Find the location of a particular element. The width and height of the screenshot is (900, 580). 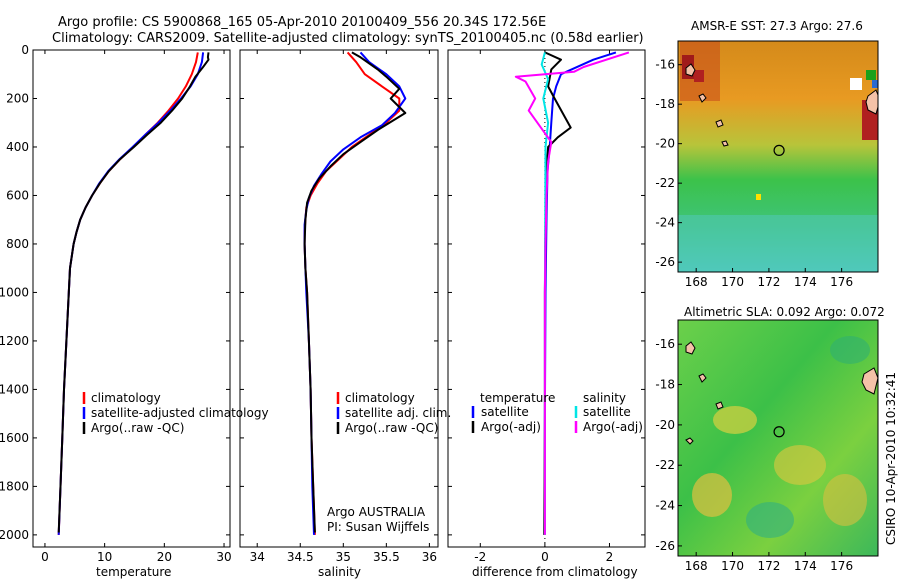

sst-map is located at coordinates (778, 156).